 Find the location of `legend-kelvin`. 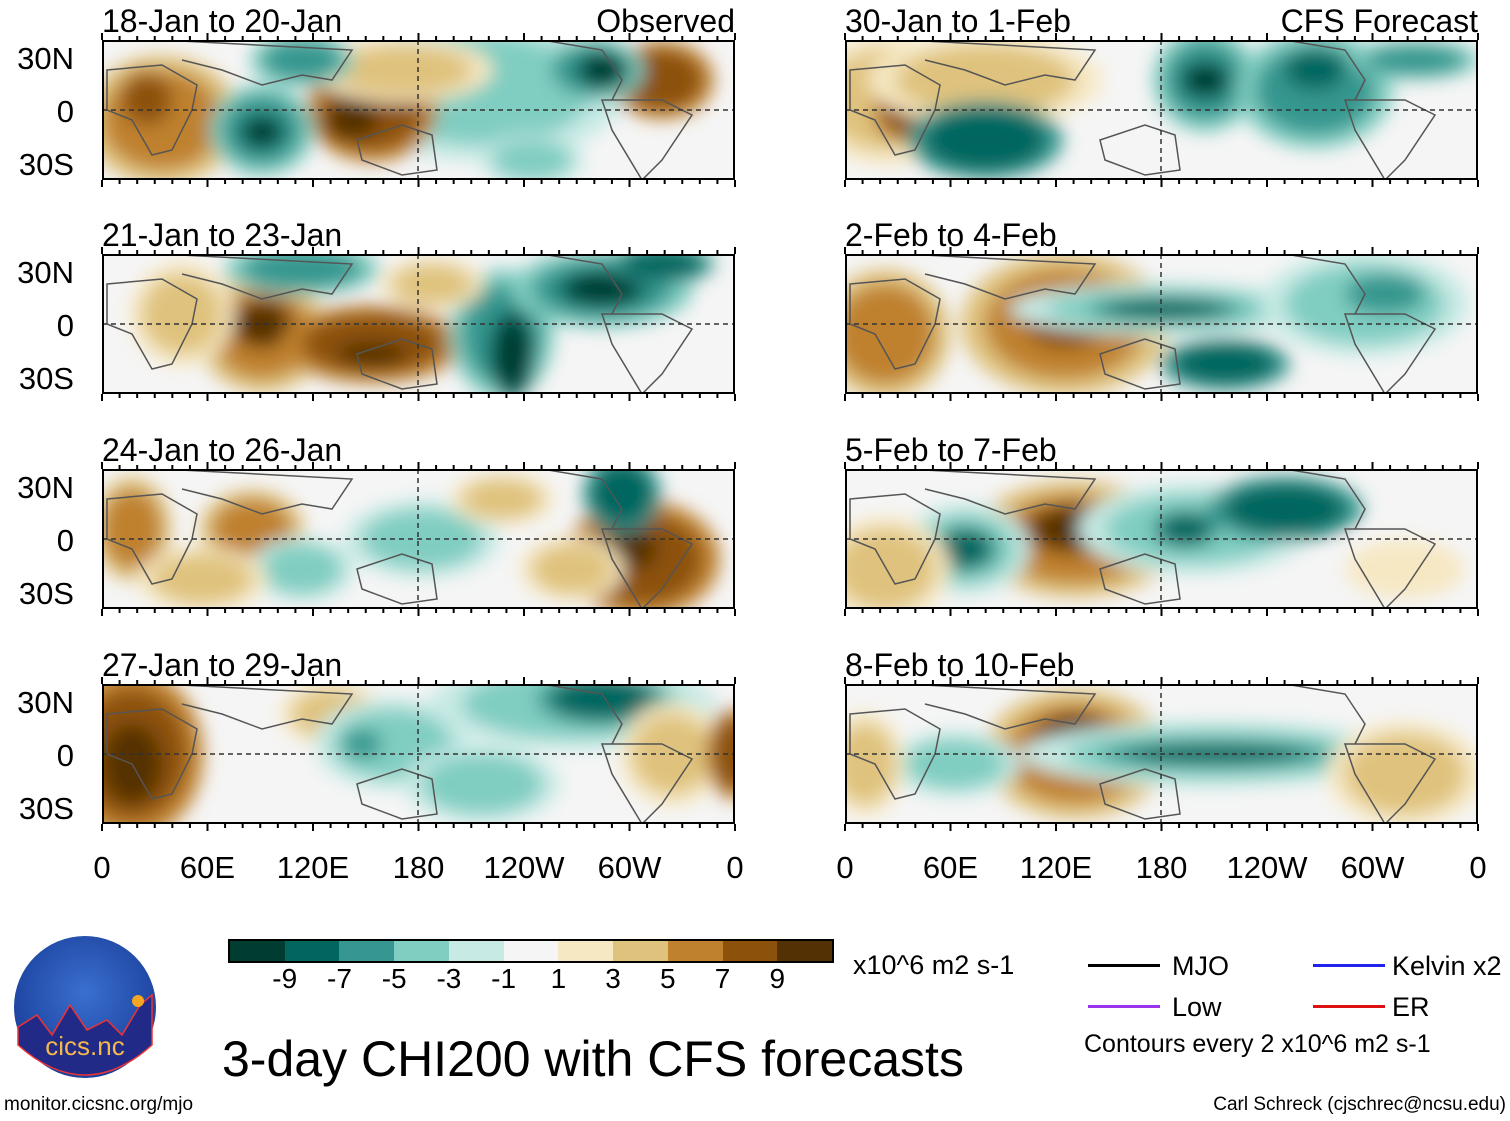

legend-kelvin is located at coordinates (1349, 965).